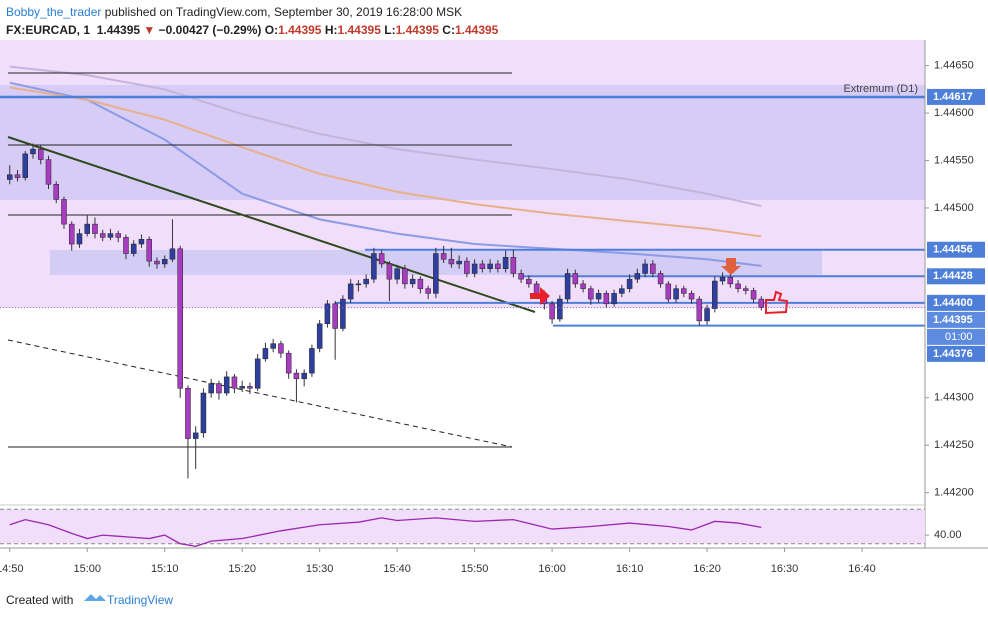 The image size is (988, 618). I want to click on o-label: O:, so click(271, 30).